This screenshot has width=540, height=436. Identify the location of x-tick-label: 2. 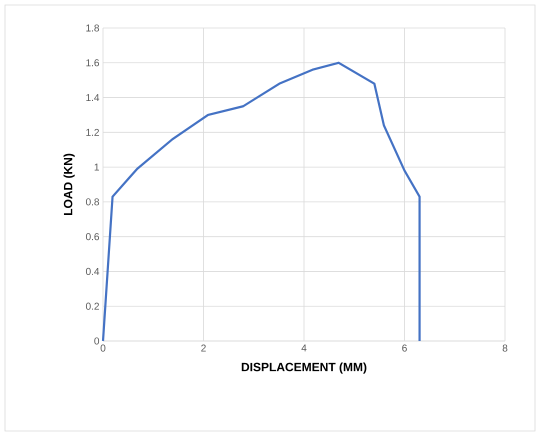
(203, 348).